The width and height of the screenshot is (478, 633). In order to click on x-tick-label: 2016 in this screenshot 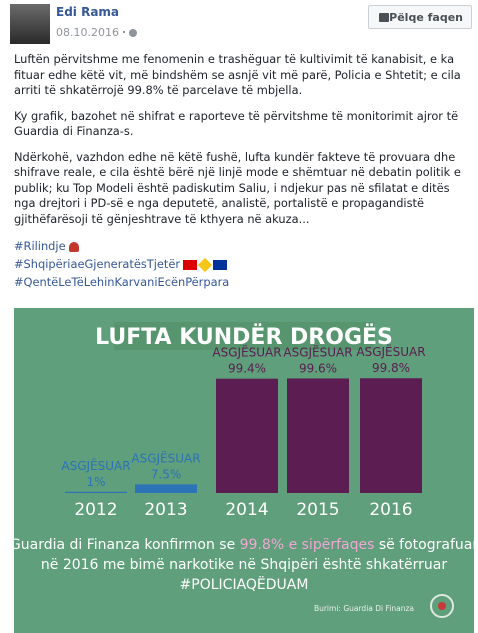, I will do `click(390, 510)`.